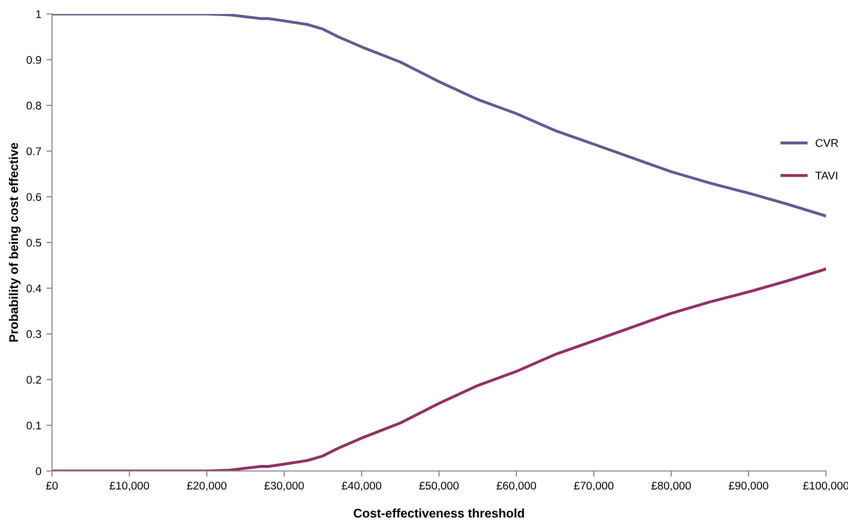 This screenshot has width=848, height=527. What do you see at coordinates (52, 486) in the screenshot?
I see `x-tick-label: £0` at bounding box center [52, 486].